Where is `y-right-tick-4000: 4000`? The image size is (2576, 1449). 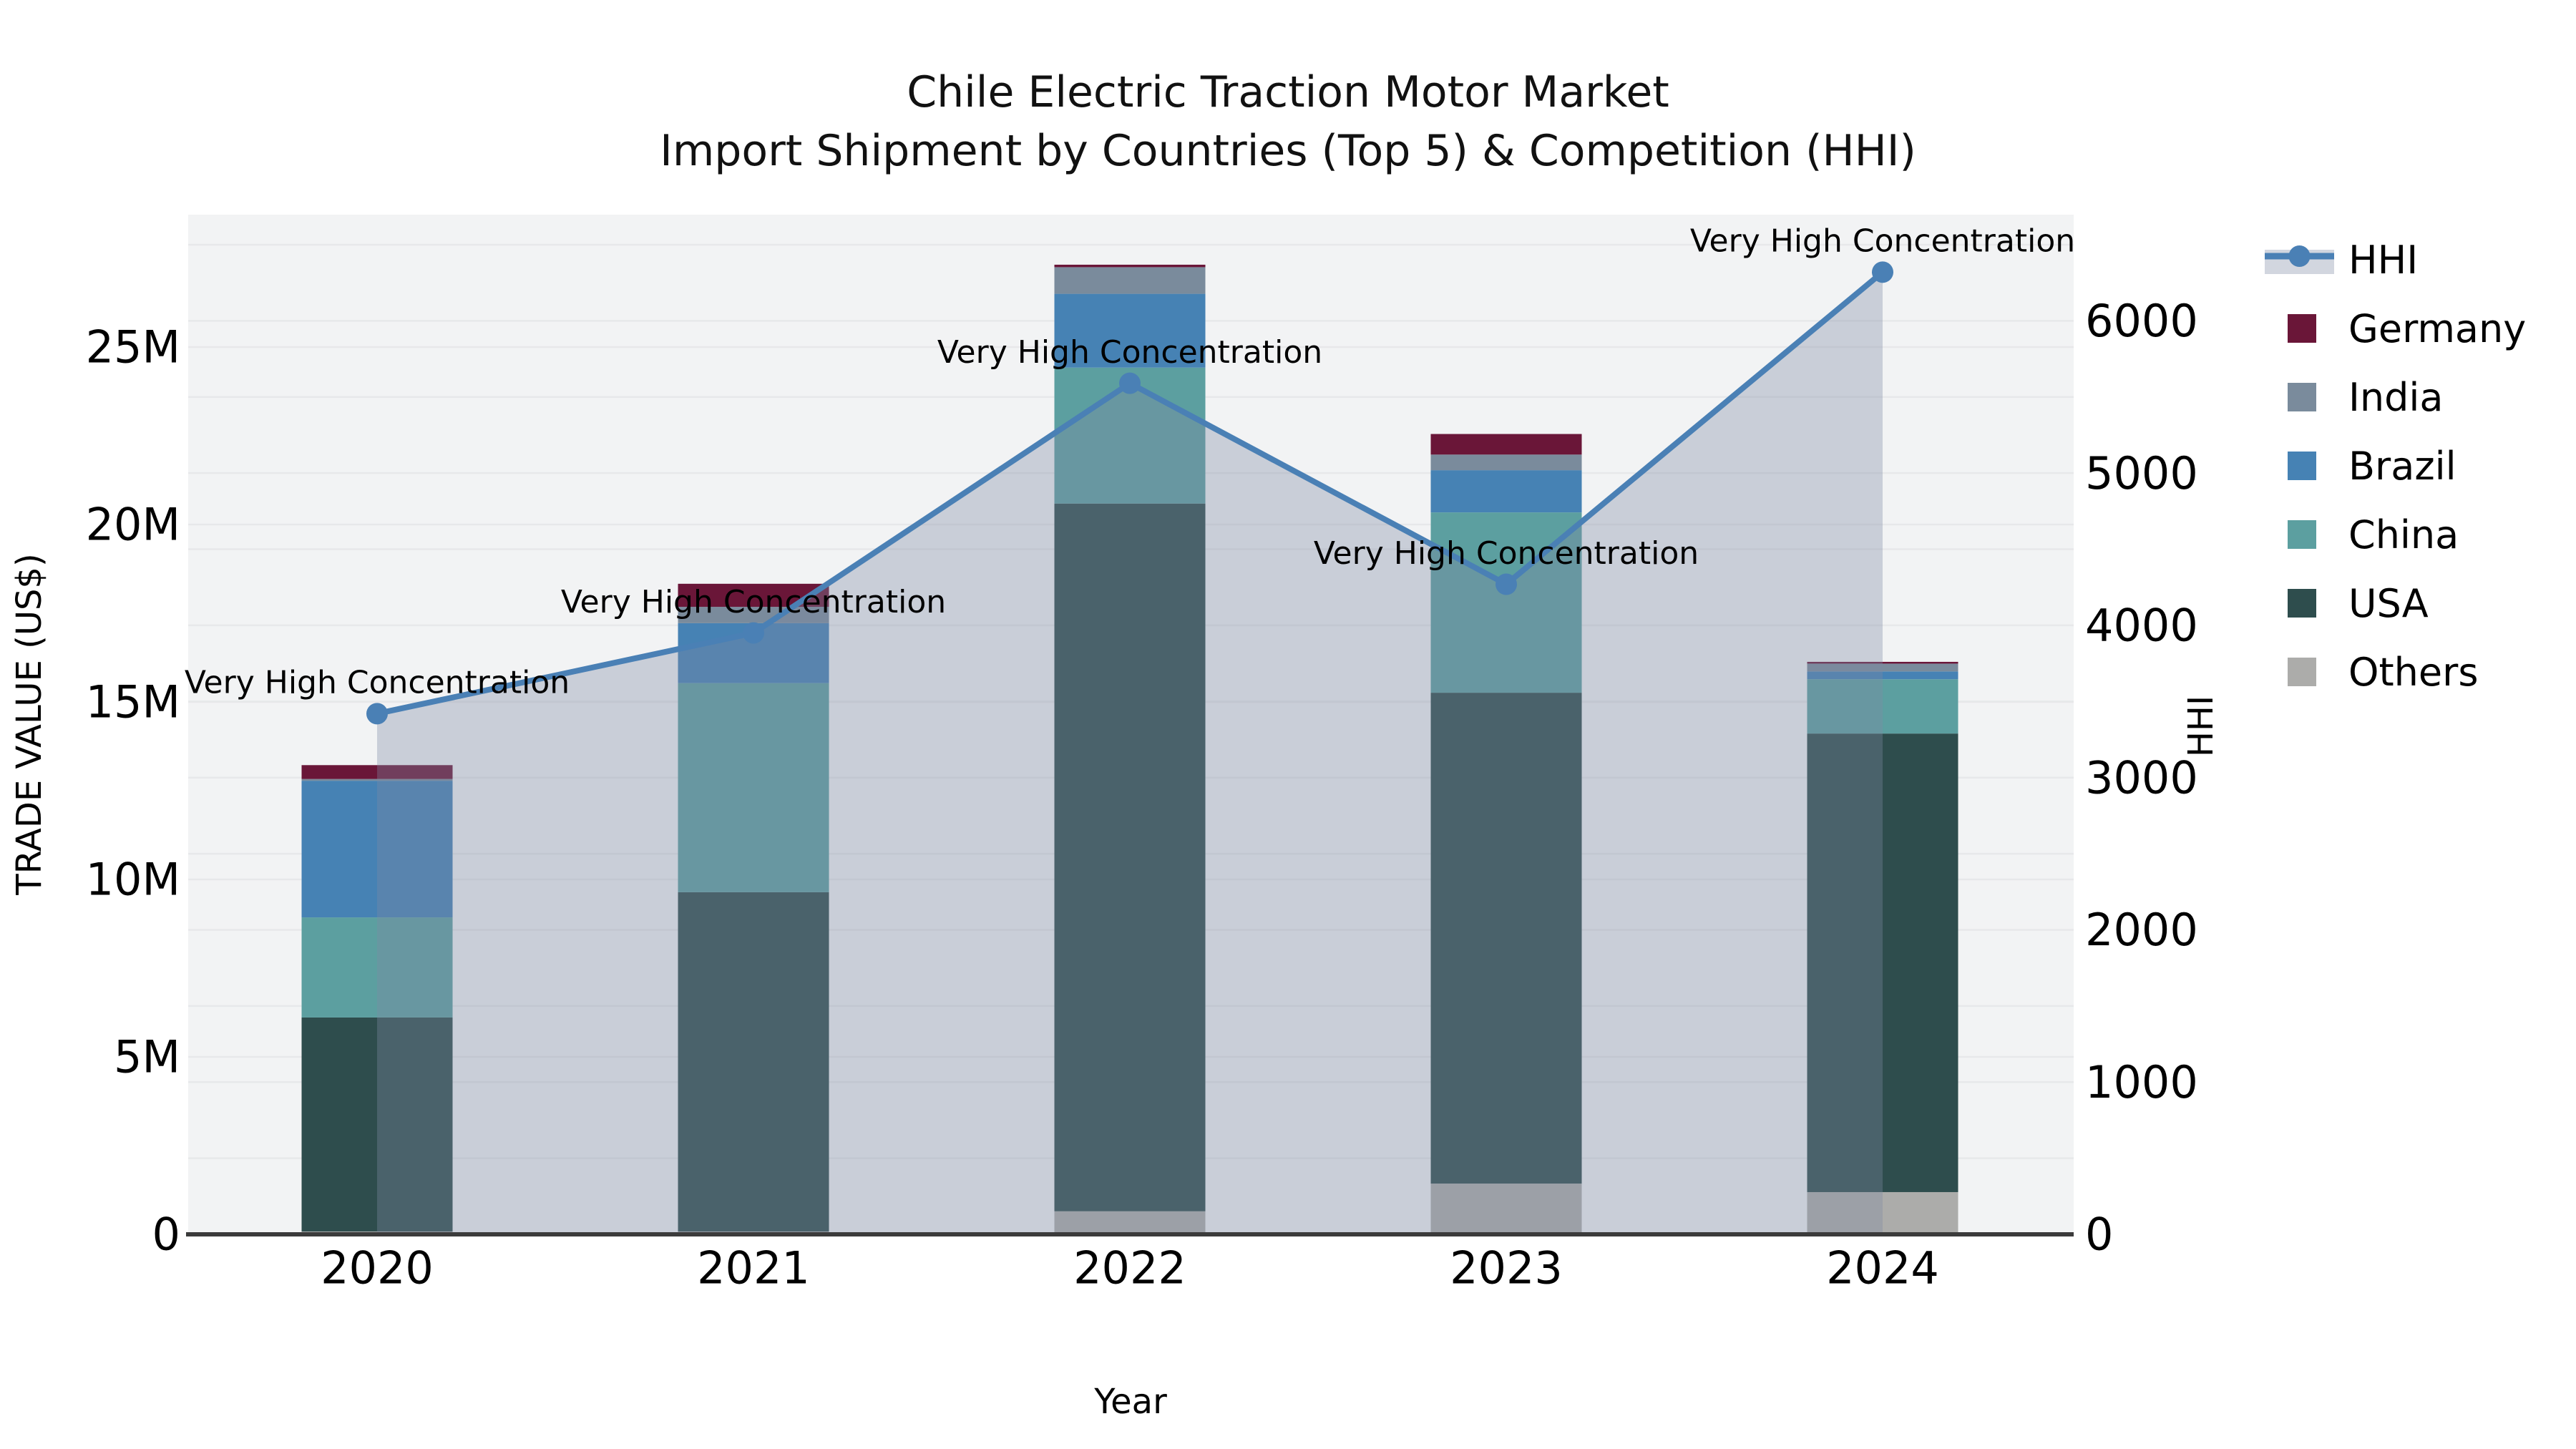
y-right-tick-4000: 4000 is located at coordinates (2141, 626).